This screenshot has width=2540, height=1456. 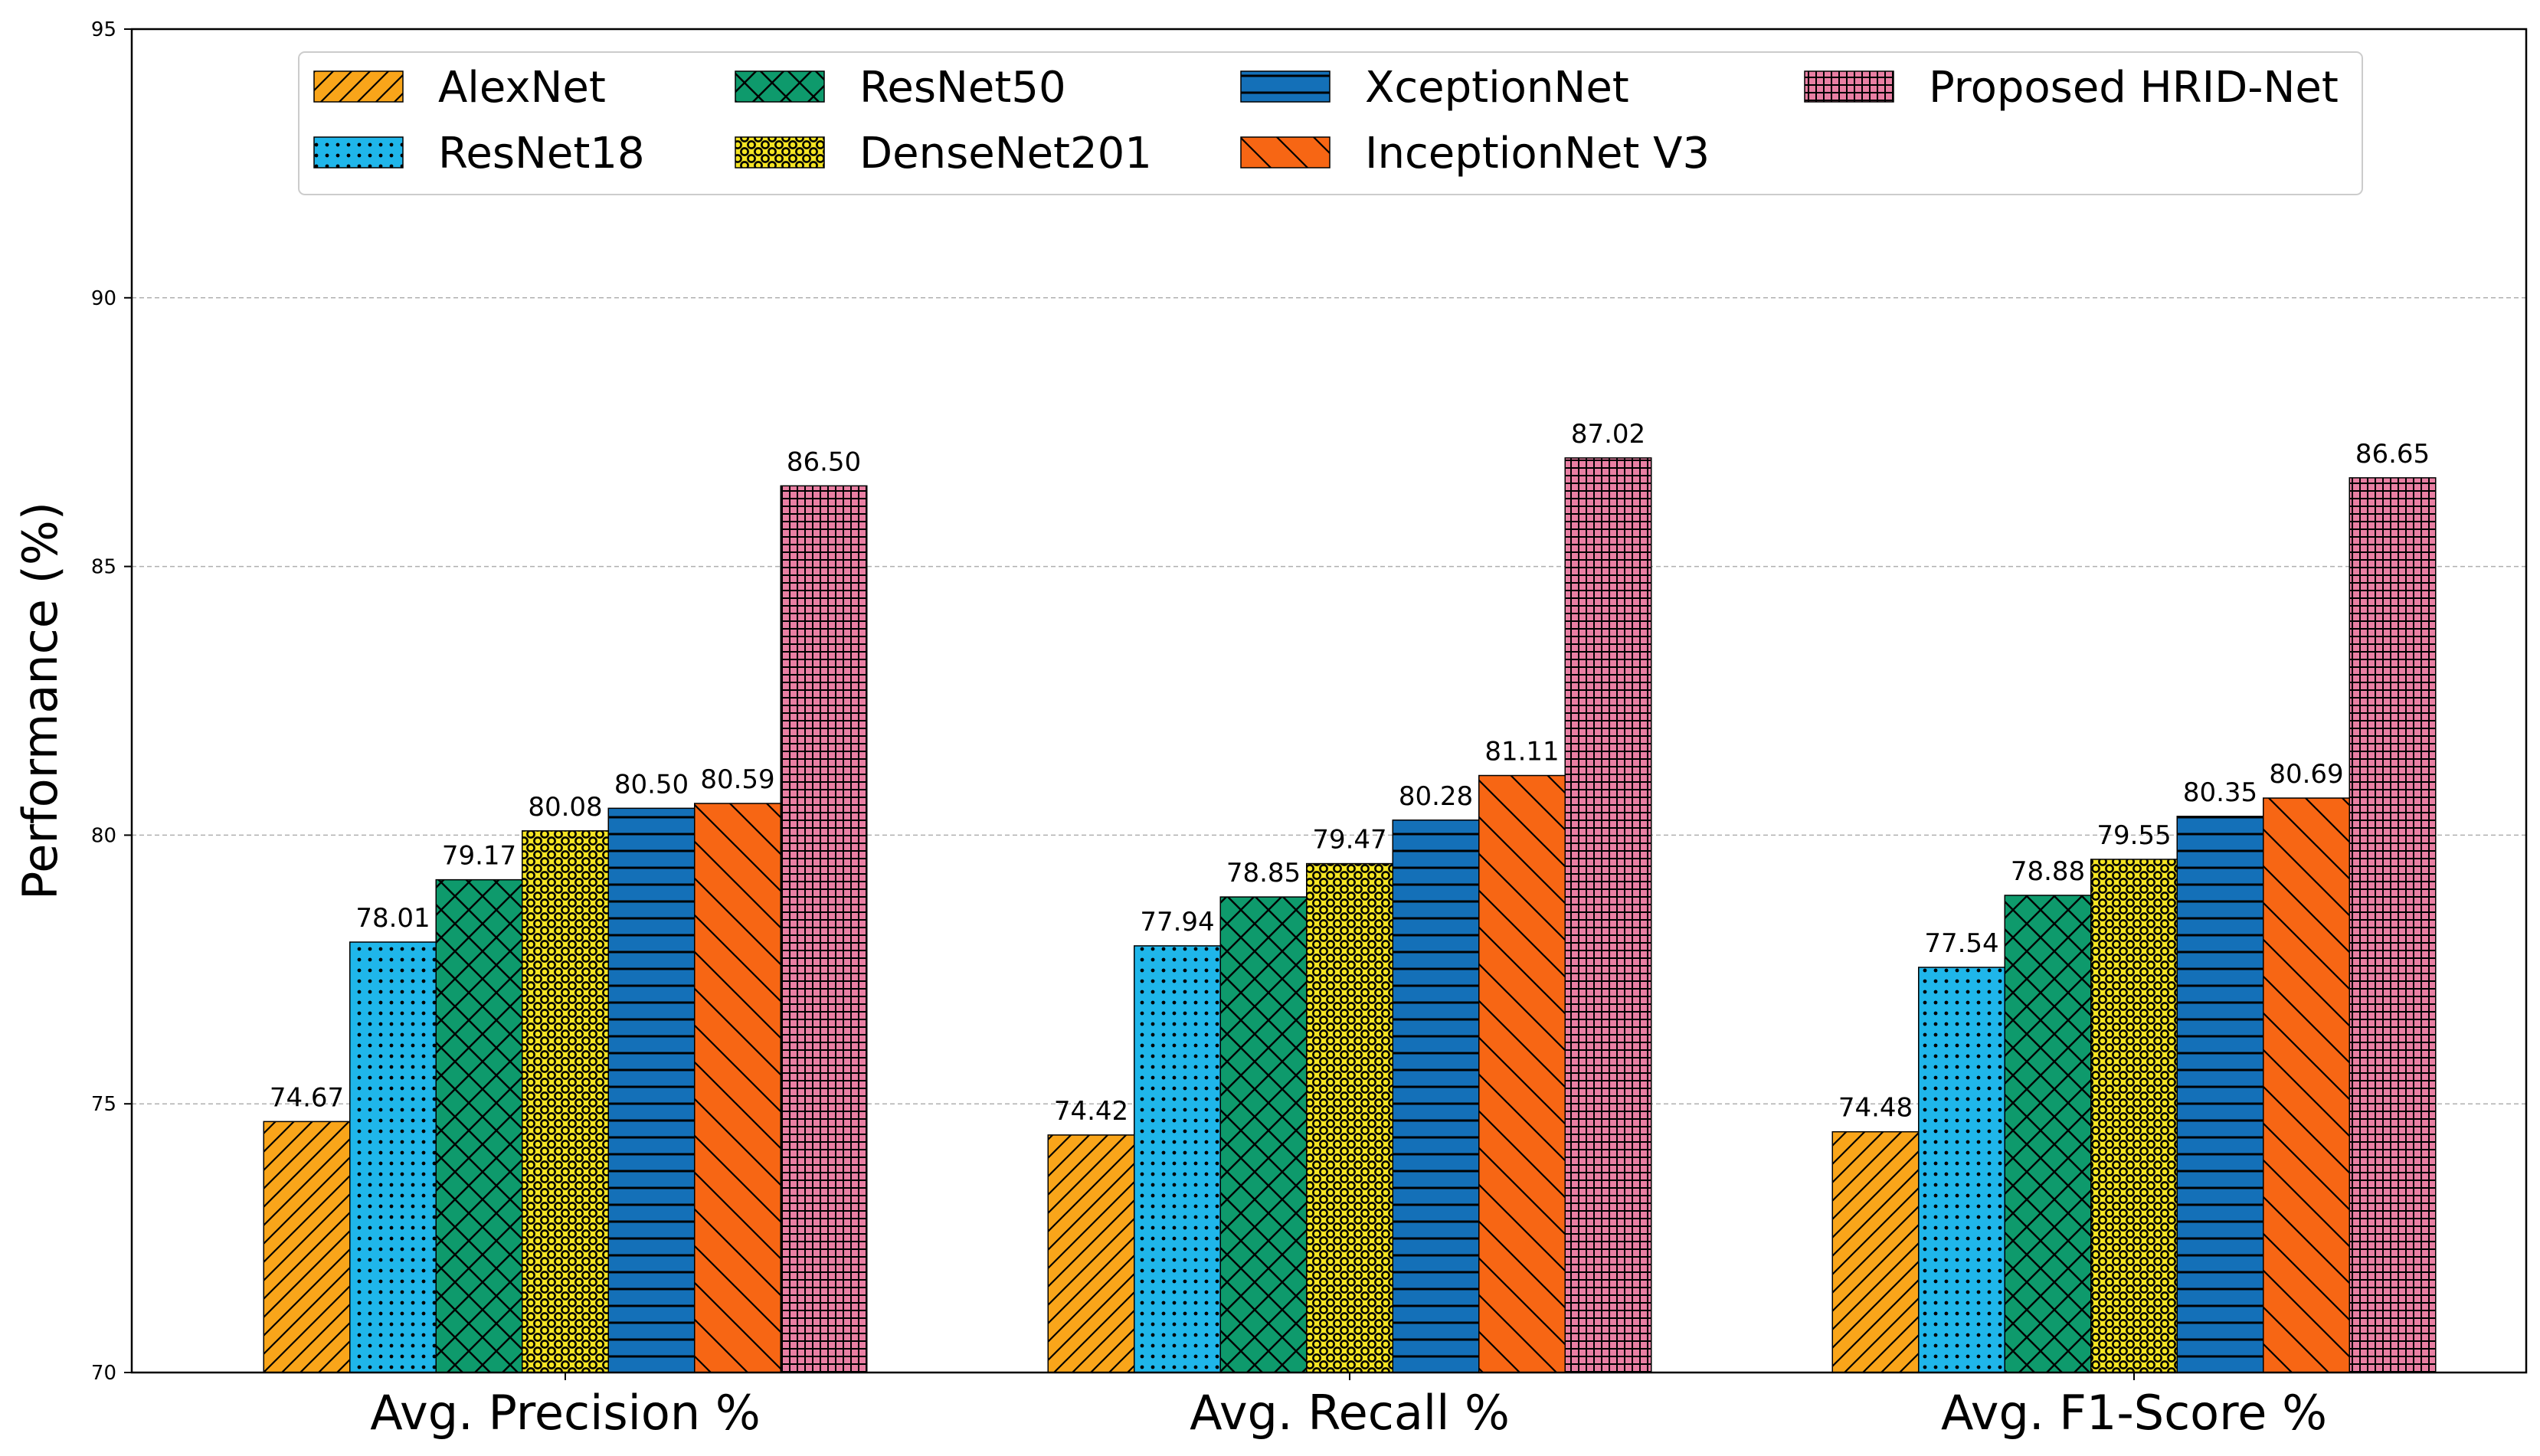 I want to click on data-label-proposed-hrid-net-avg-f1-score: 86.65, so click(x=2392, y=455).